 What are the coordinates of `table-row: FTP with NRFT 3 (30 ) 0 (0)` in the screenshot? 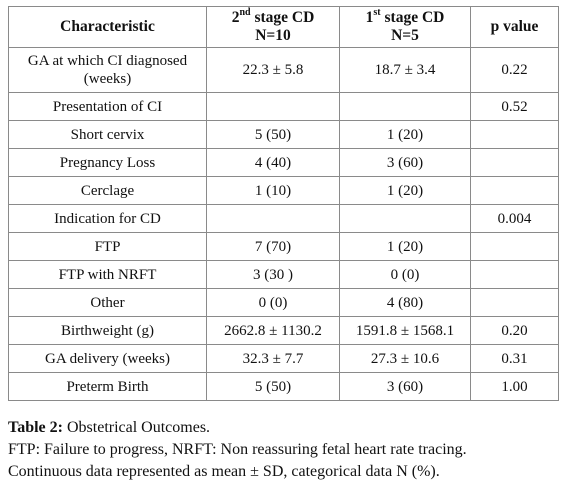 It's located at (283, 274).